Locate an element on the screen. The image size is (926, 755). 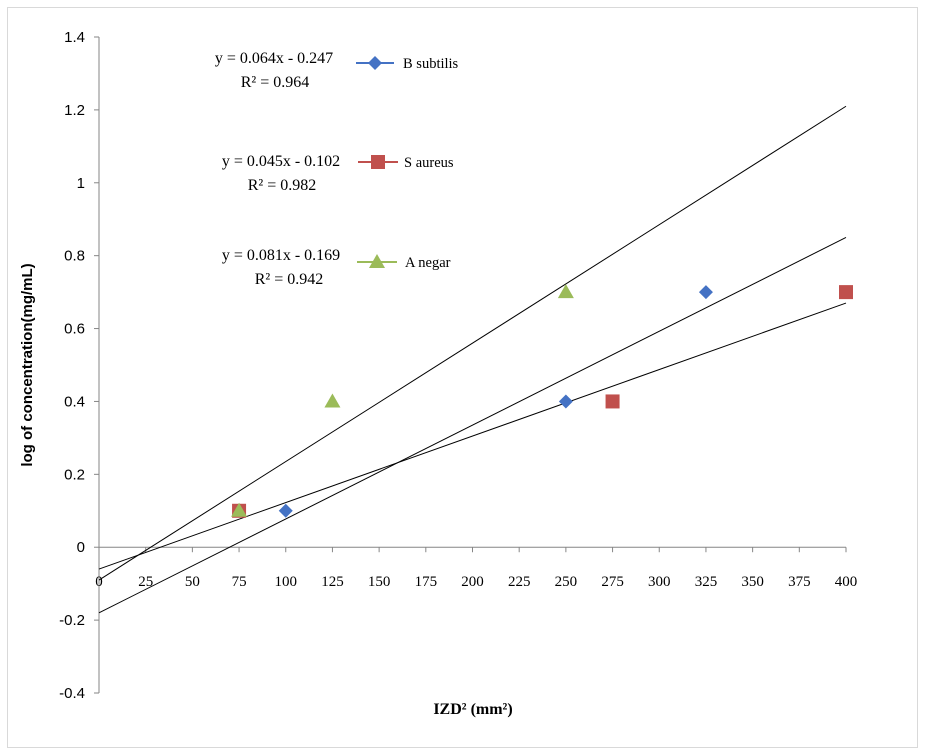
y-tick-label: 0 is located at coordinates (81, 547).